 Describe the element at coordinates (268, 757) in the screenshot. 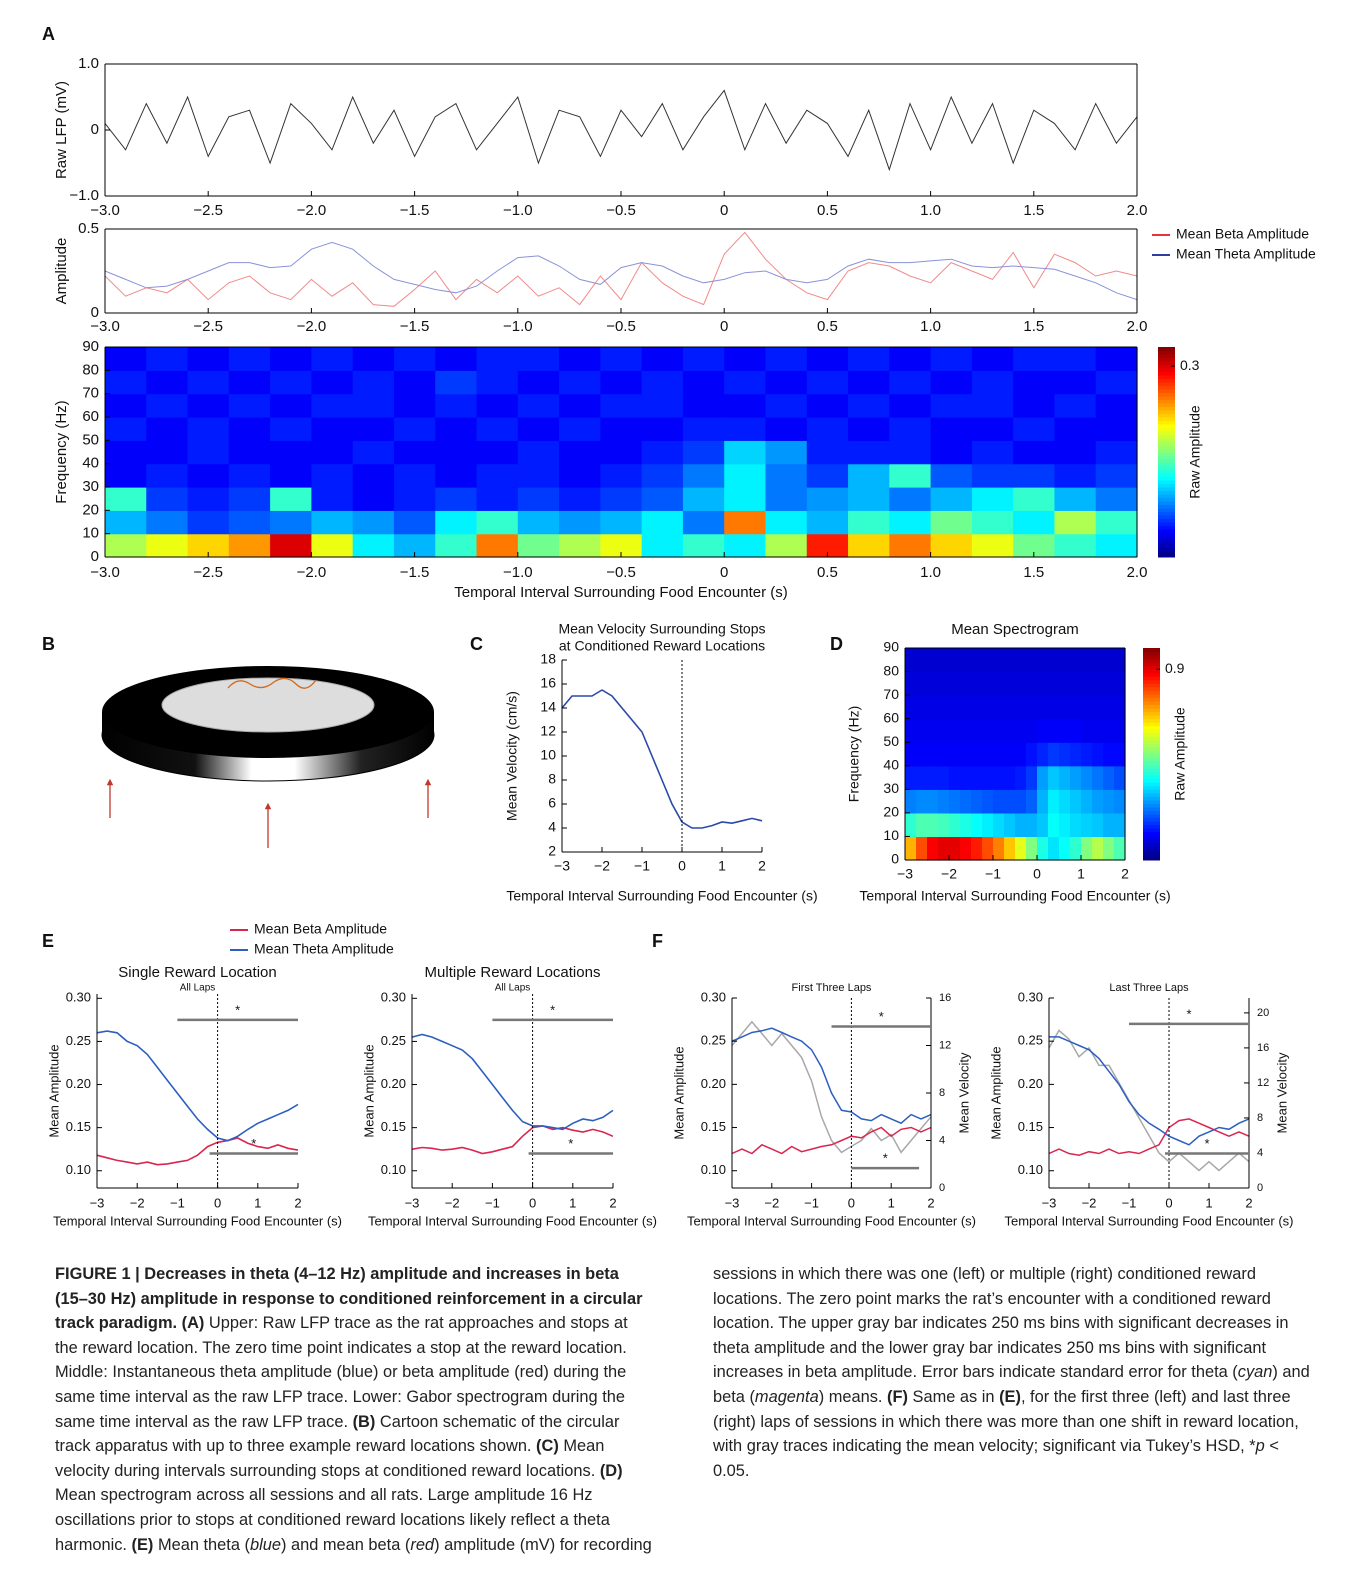

I see `track-cartoon` at that location.